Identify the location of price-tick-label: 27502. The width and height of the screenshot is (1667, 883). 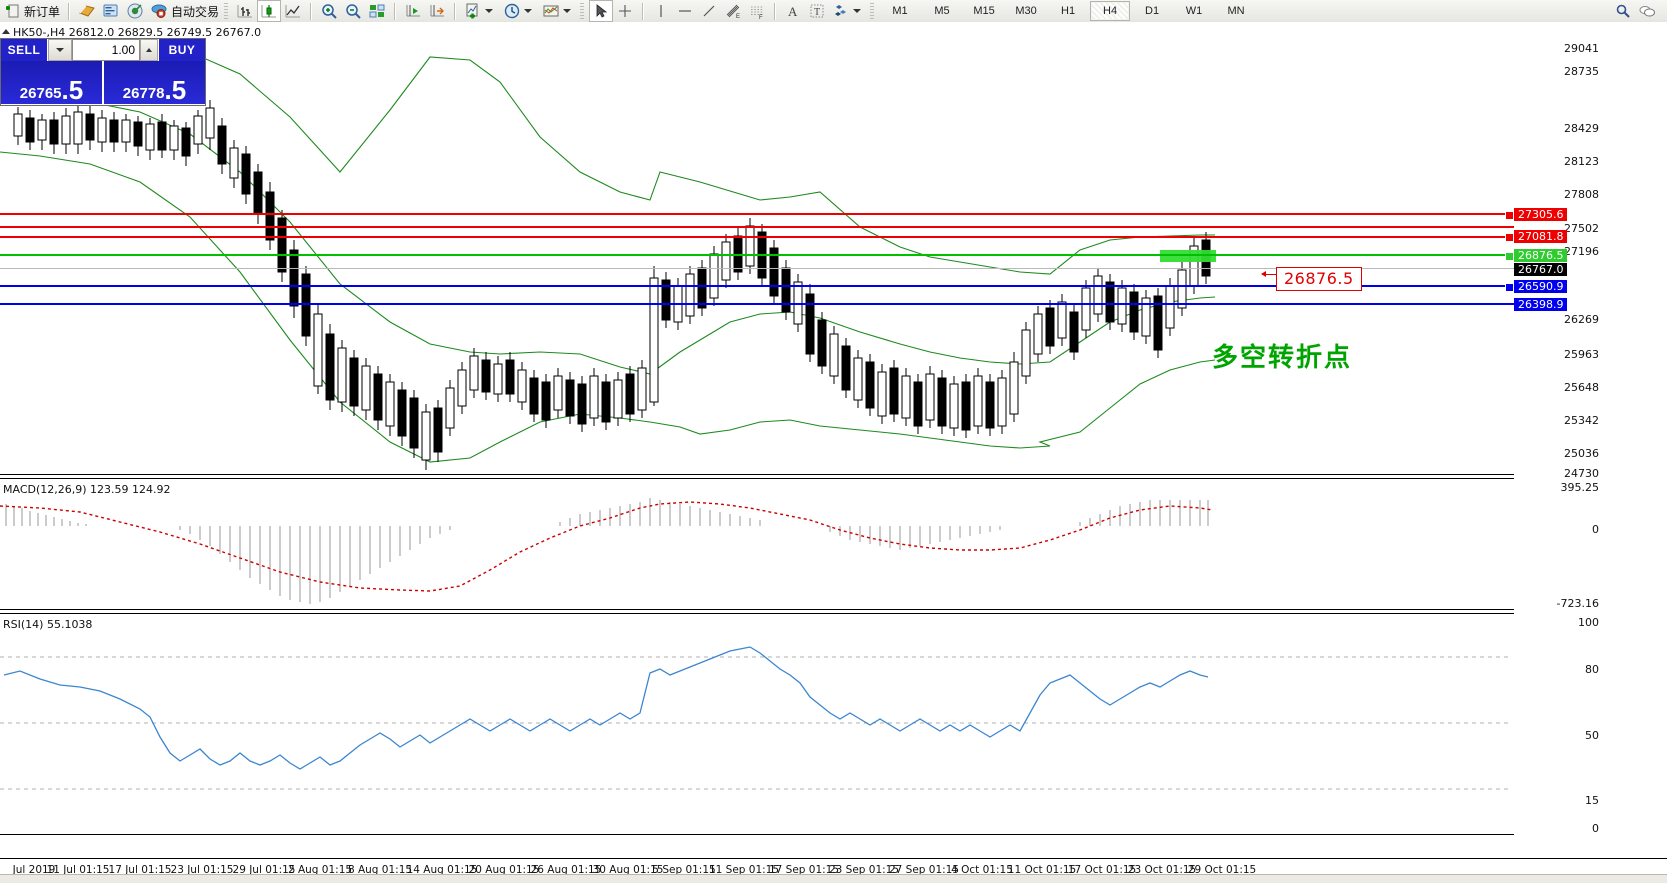
(1581, 228).